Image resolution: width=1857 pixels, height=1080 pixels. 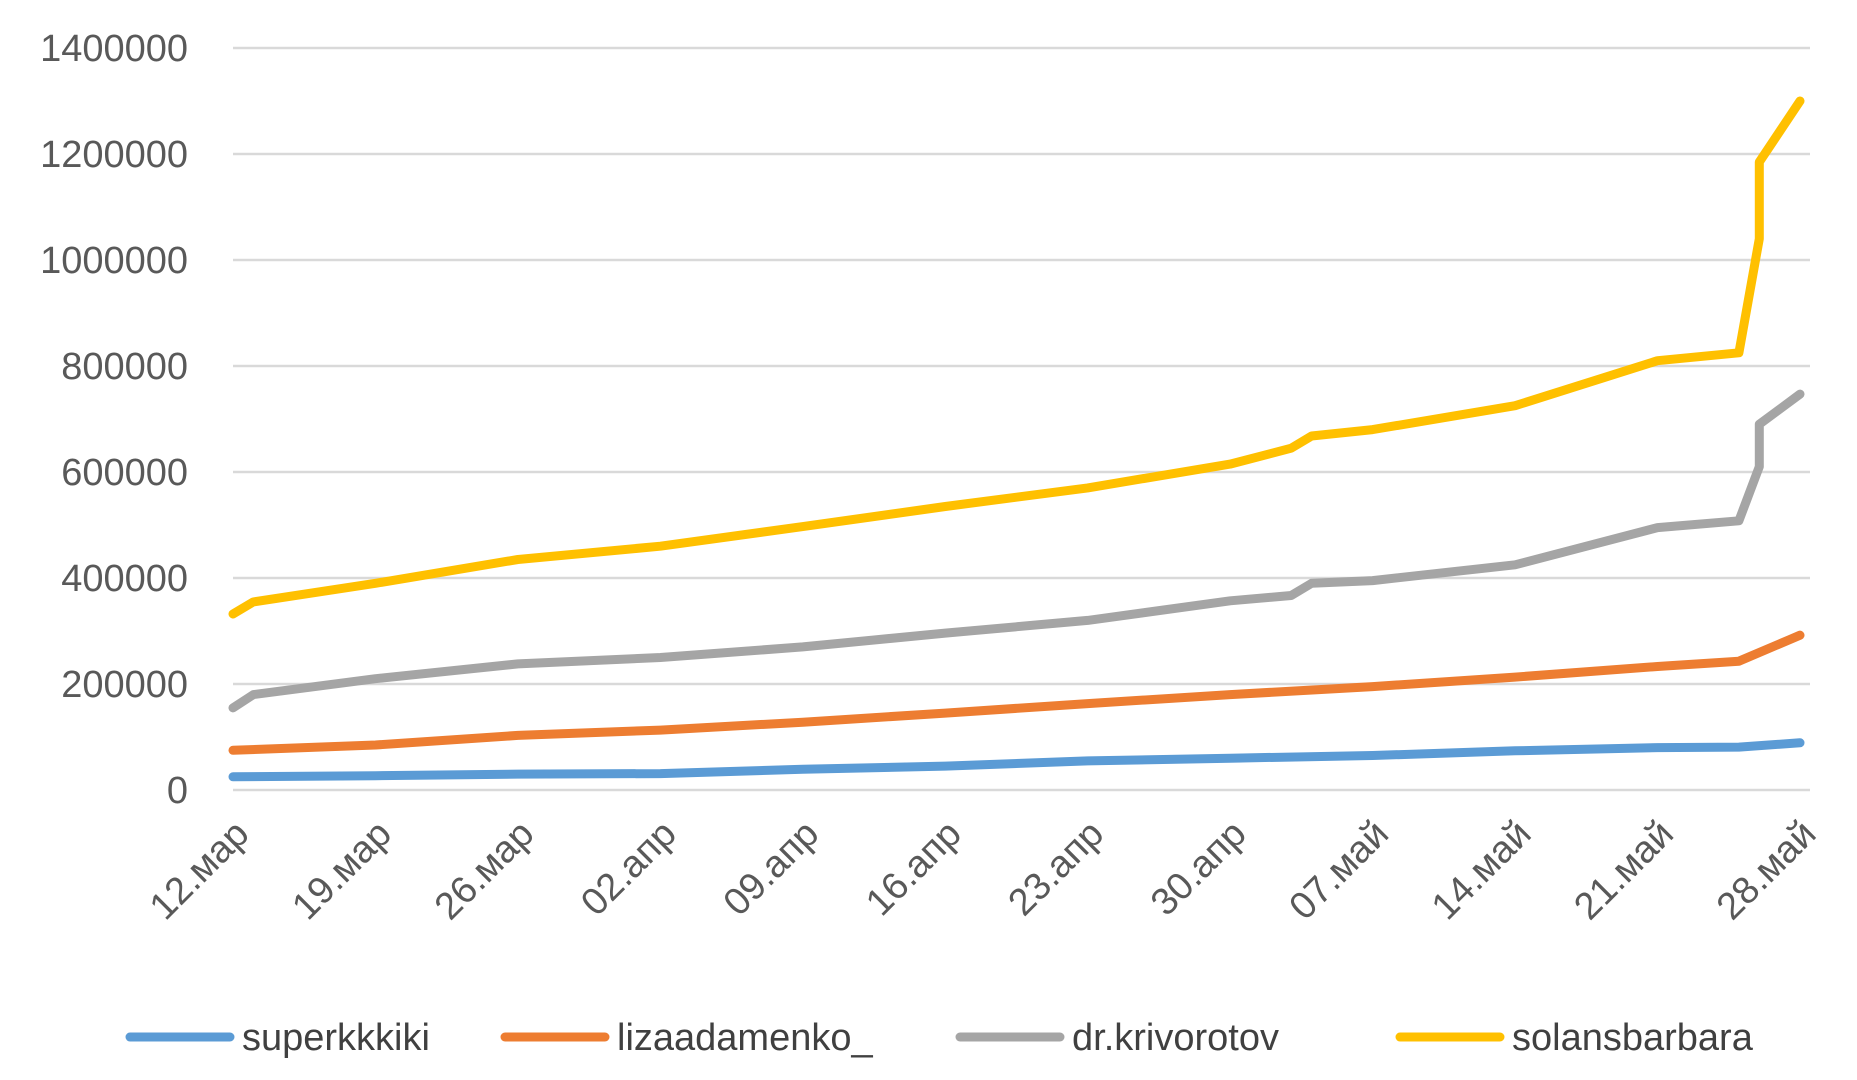 What do you see at coordinates (114, 261) in the screenshot?
I see `y-tick-label: 1000000` at bounding box center [114, 261].